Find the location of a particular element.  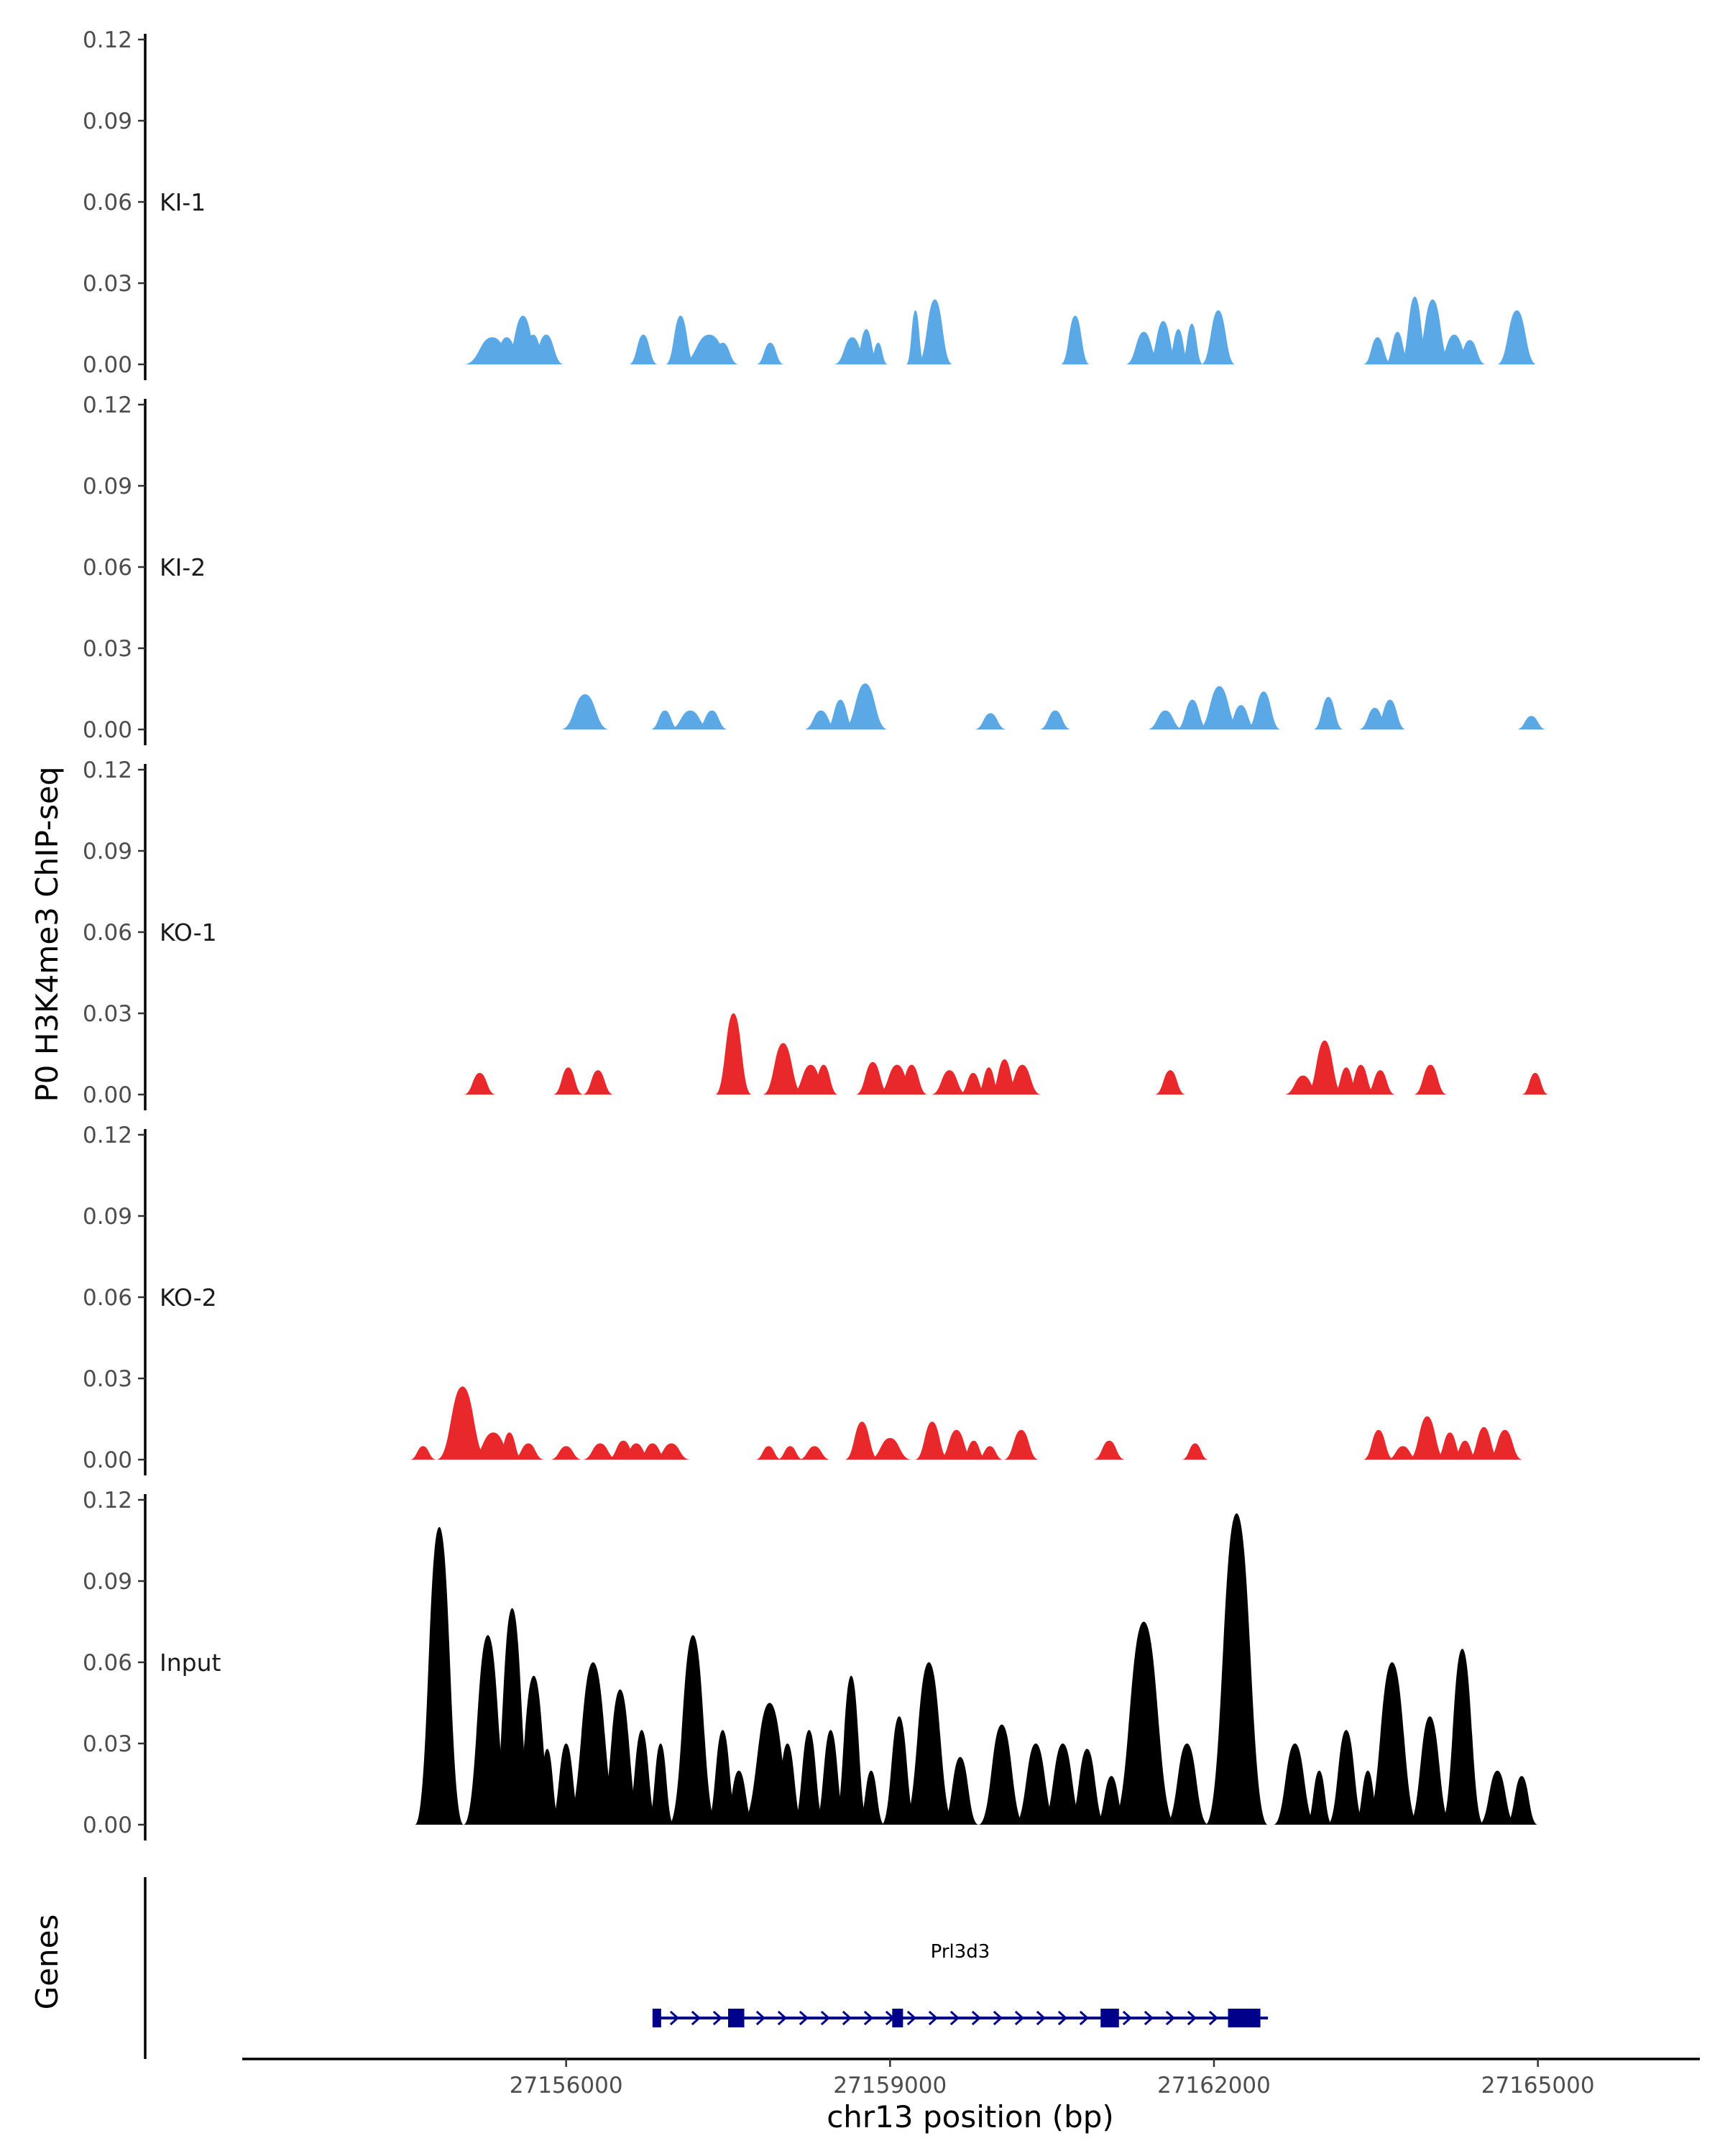

gene-track-title: Genes is located at coordinates (47, 1963).